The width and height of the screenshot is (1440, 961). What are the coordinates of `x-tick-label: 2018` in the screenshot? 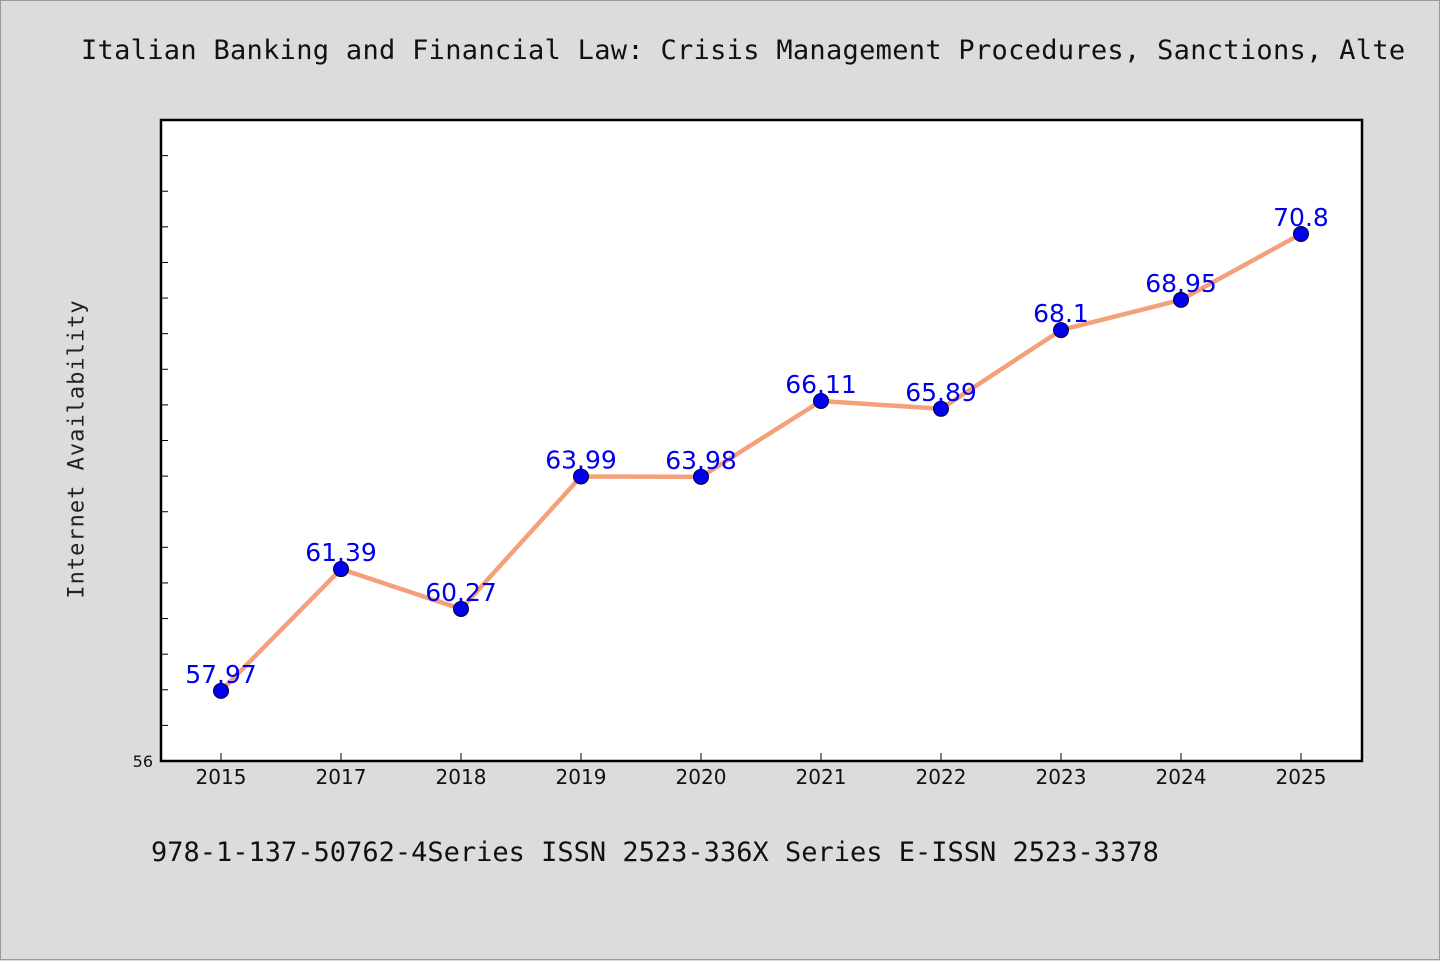 It's located at (461, 777).